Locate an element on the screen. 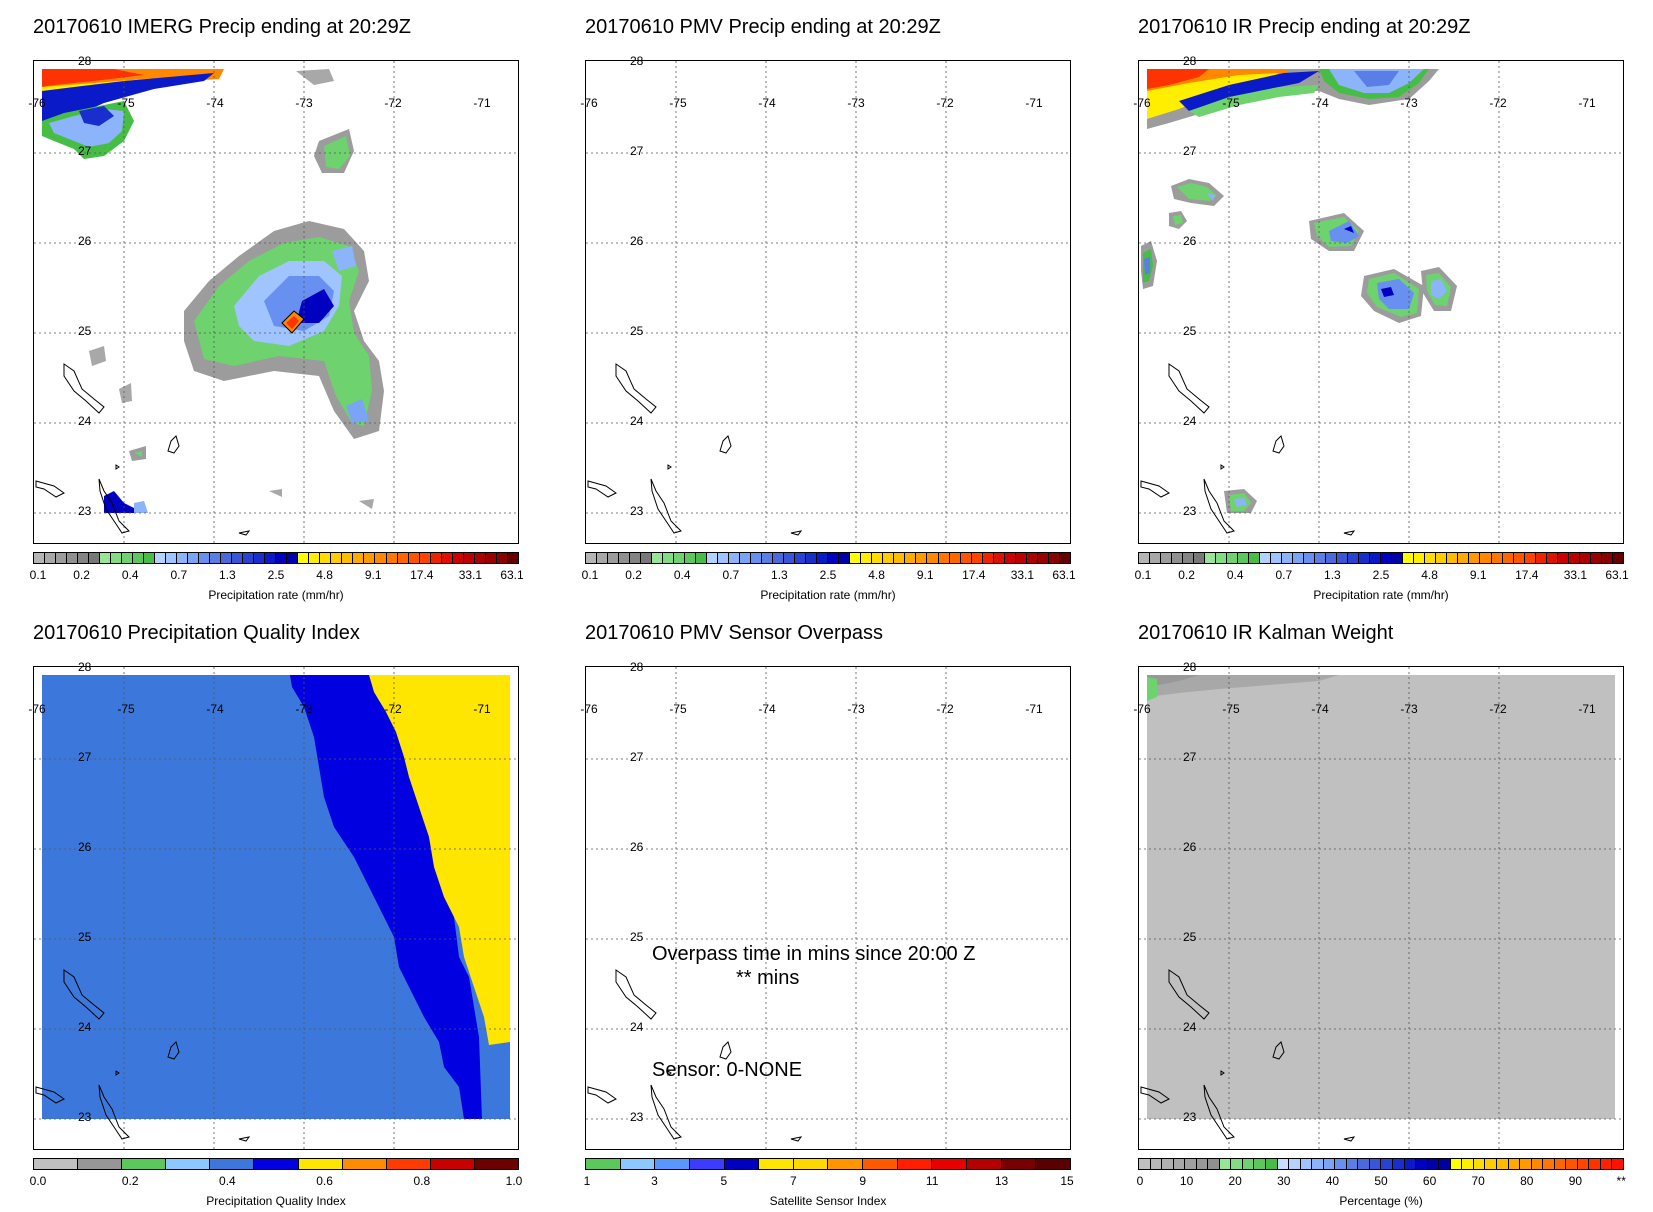 The image size is (1653, 1212). colorbar-tick-label: 10 is located at coordinates (1186, 1181).